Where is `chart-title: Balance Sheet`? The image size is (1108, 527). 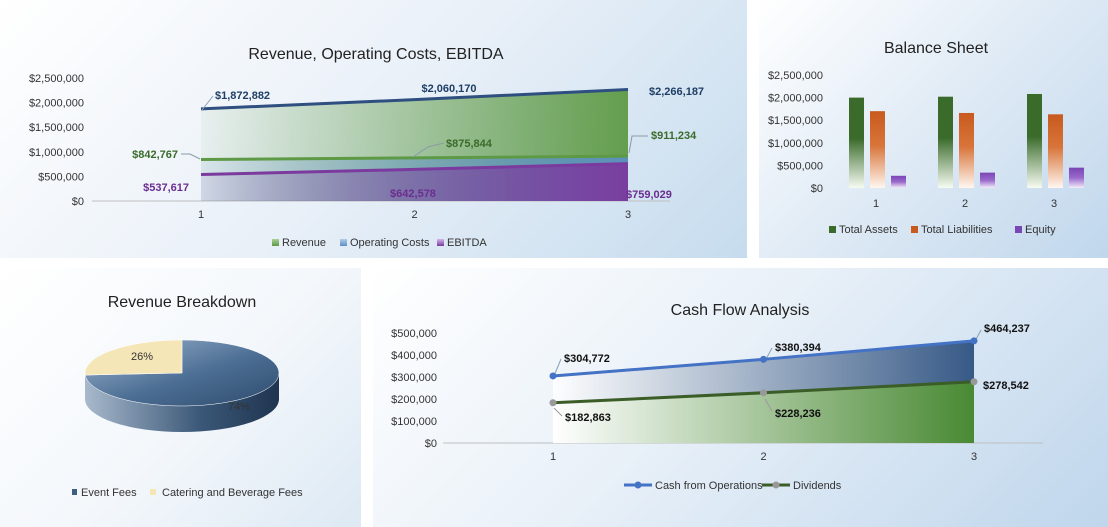
chart-title: Balance Sheet is located at coordinates (936, 48).